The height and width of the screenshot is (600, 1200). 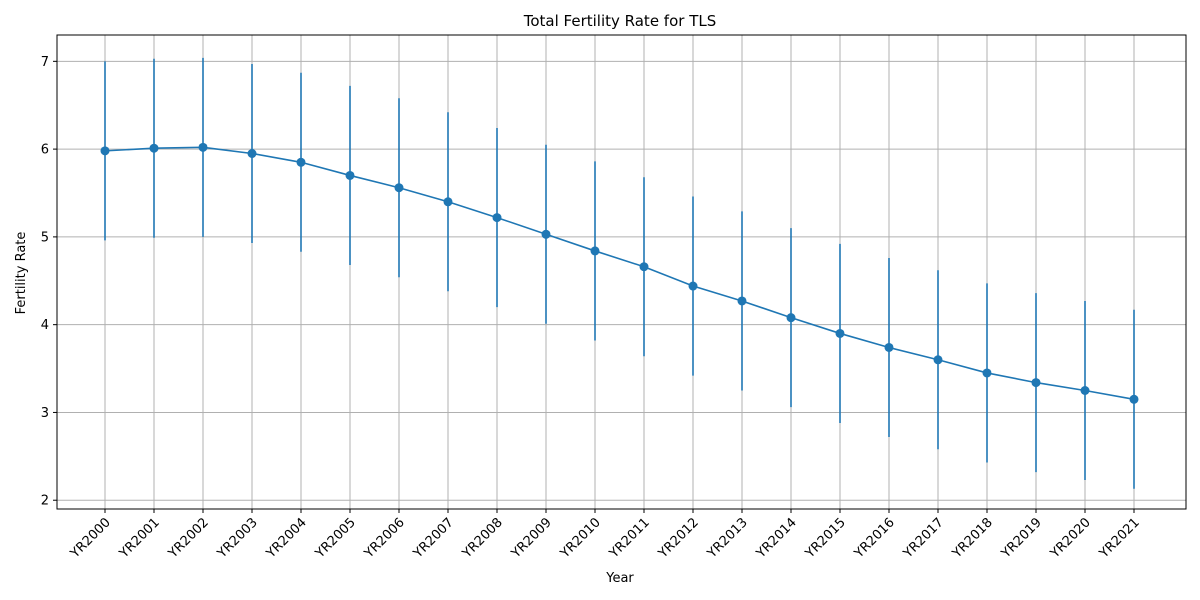 I want to click on x-tick-label: YR2005, so click(x=335, y=538).